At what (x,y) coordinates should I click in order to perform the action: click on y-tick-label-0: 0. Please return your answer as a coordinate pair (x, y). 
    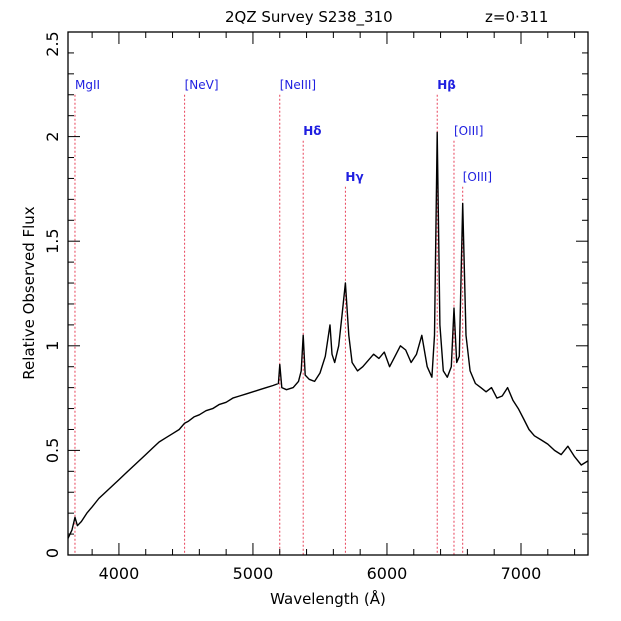
    Looking at the image, I should click on (52, 553).